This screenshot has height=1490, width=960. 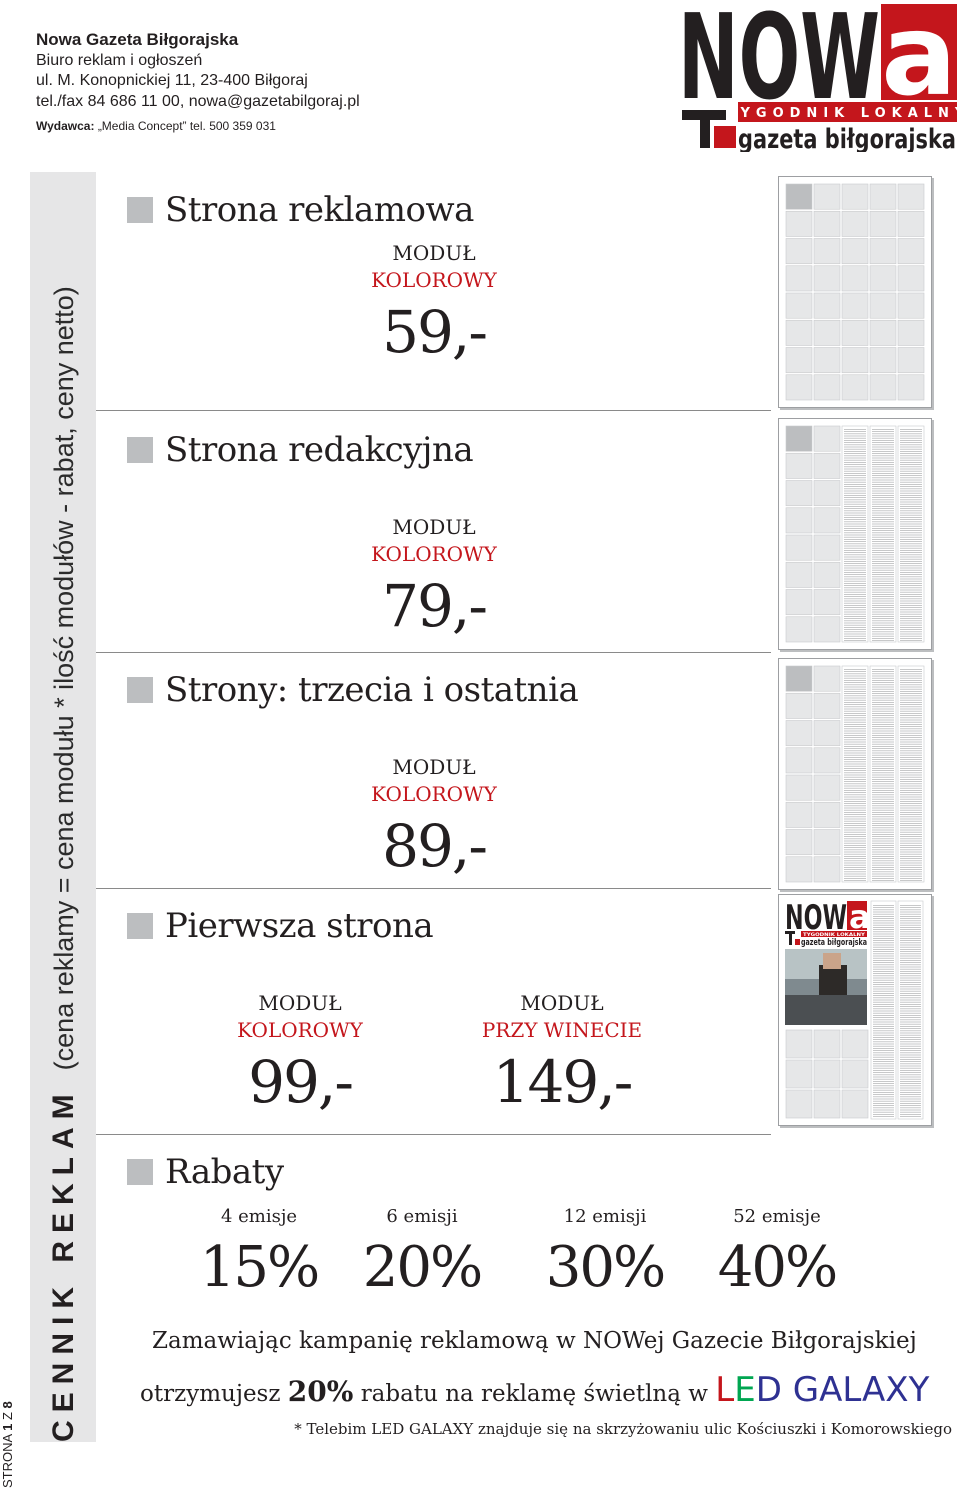 What do you see at coordinates (259, 1216) in the screenshot?
I see `discount-count: 4 emisje` at bounding box center [259, 1216].